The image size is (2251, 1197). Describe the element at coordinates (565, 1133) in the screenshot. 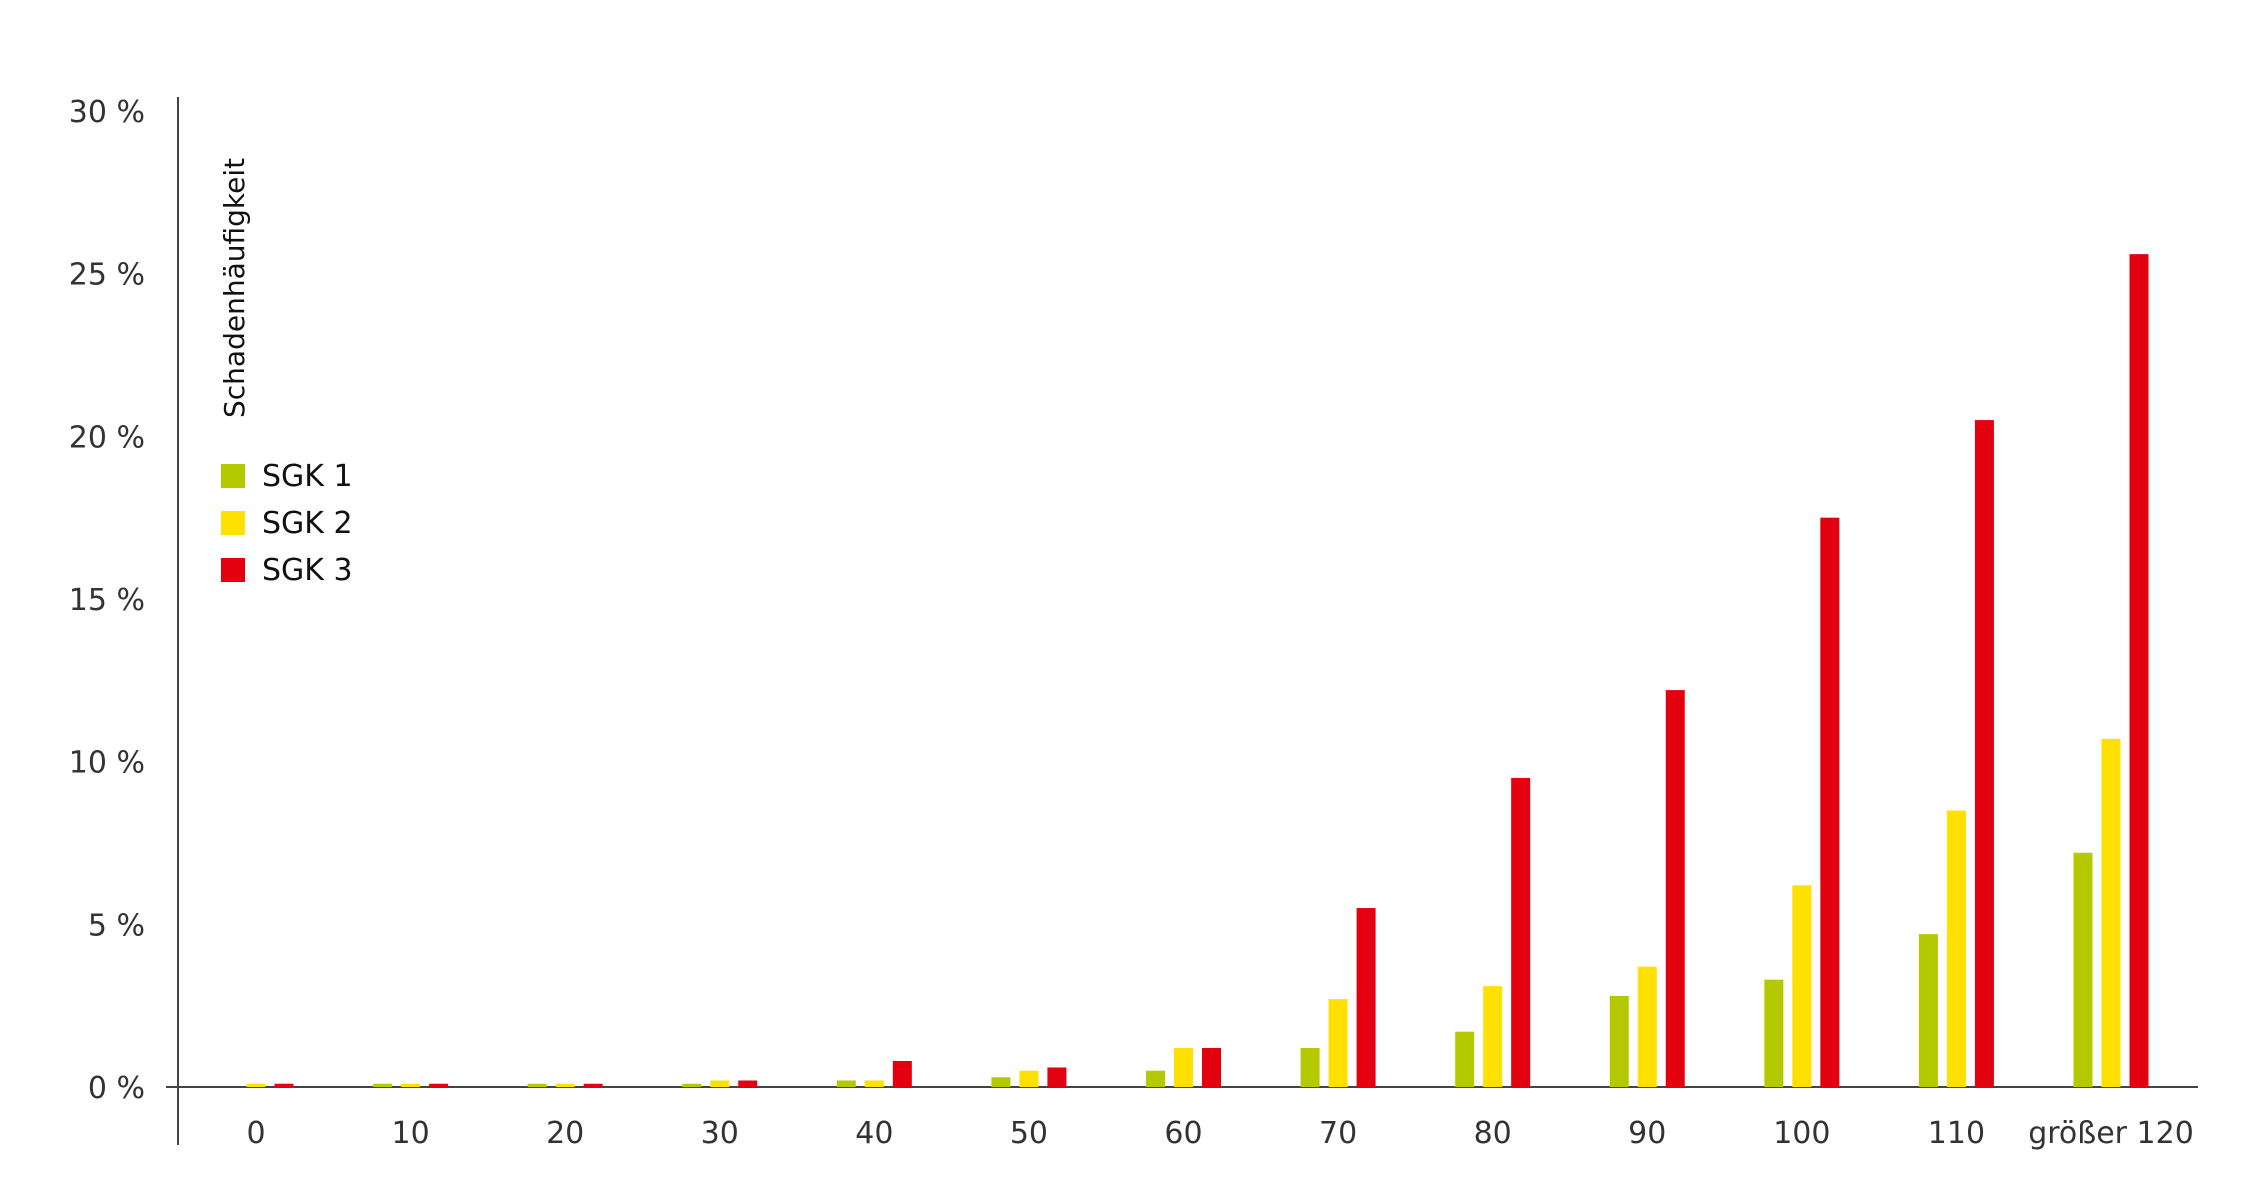

I see `x-tick-label: 20` at that location.